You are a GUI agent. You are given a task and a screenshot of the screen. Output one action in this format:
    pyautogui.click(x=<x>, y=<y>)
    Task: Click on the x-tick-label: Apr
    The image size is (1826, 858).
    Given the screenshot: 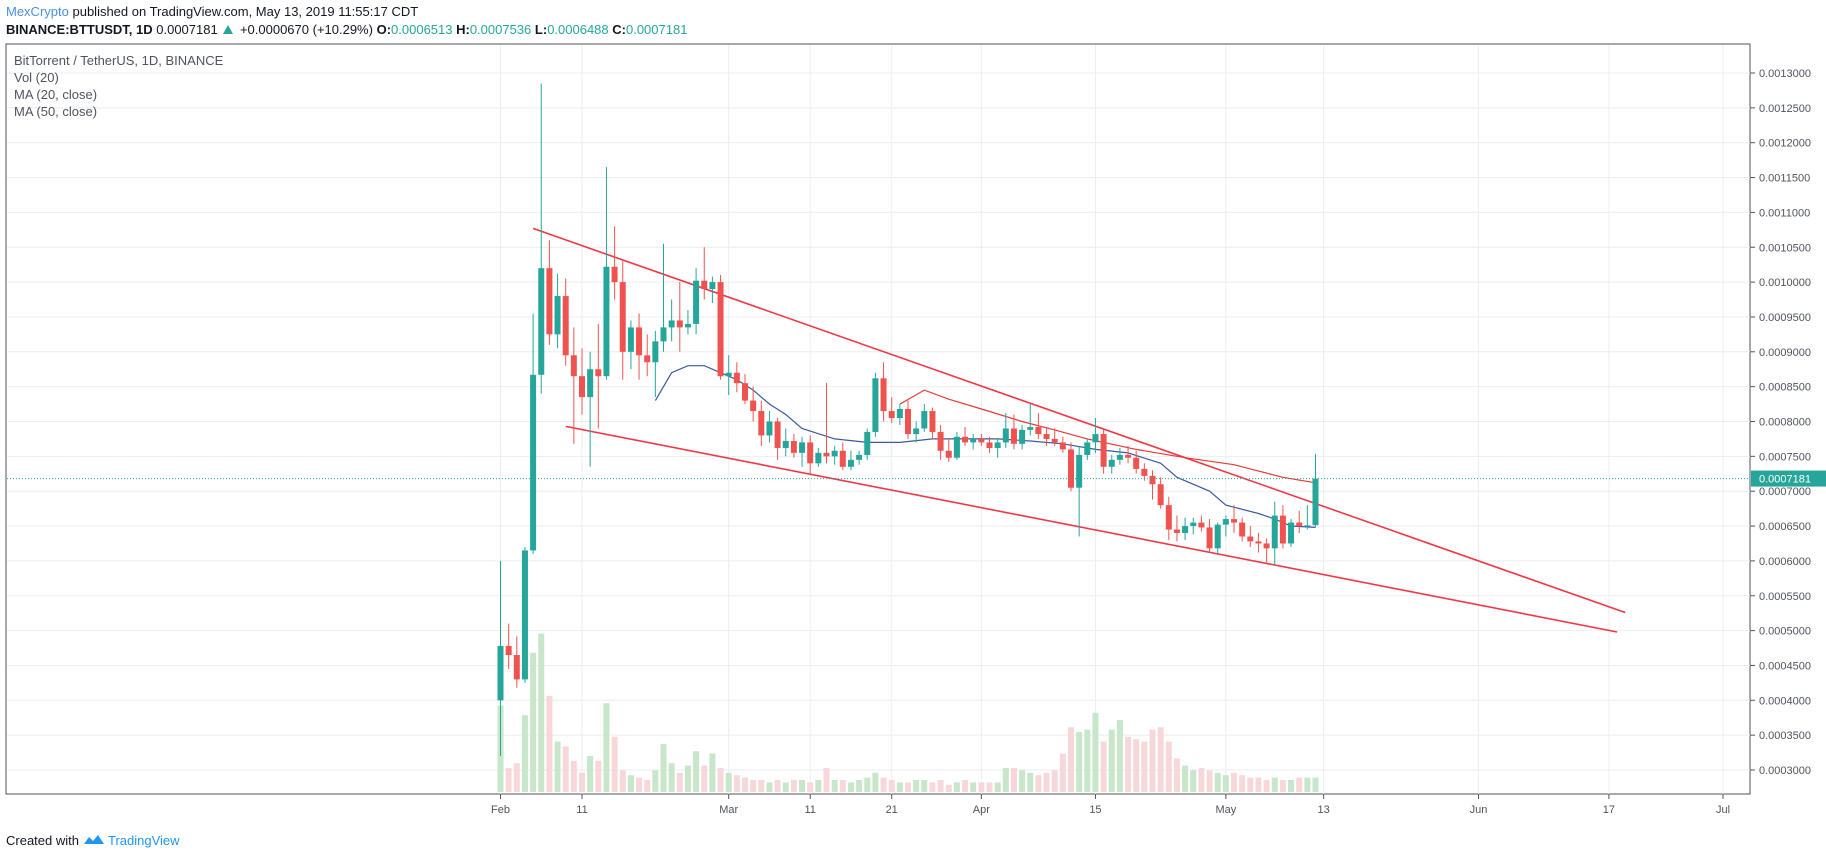 What is the action you would take?
    pyautogui.click(x=981, y=810)
    